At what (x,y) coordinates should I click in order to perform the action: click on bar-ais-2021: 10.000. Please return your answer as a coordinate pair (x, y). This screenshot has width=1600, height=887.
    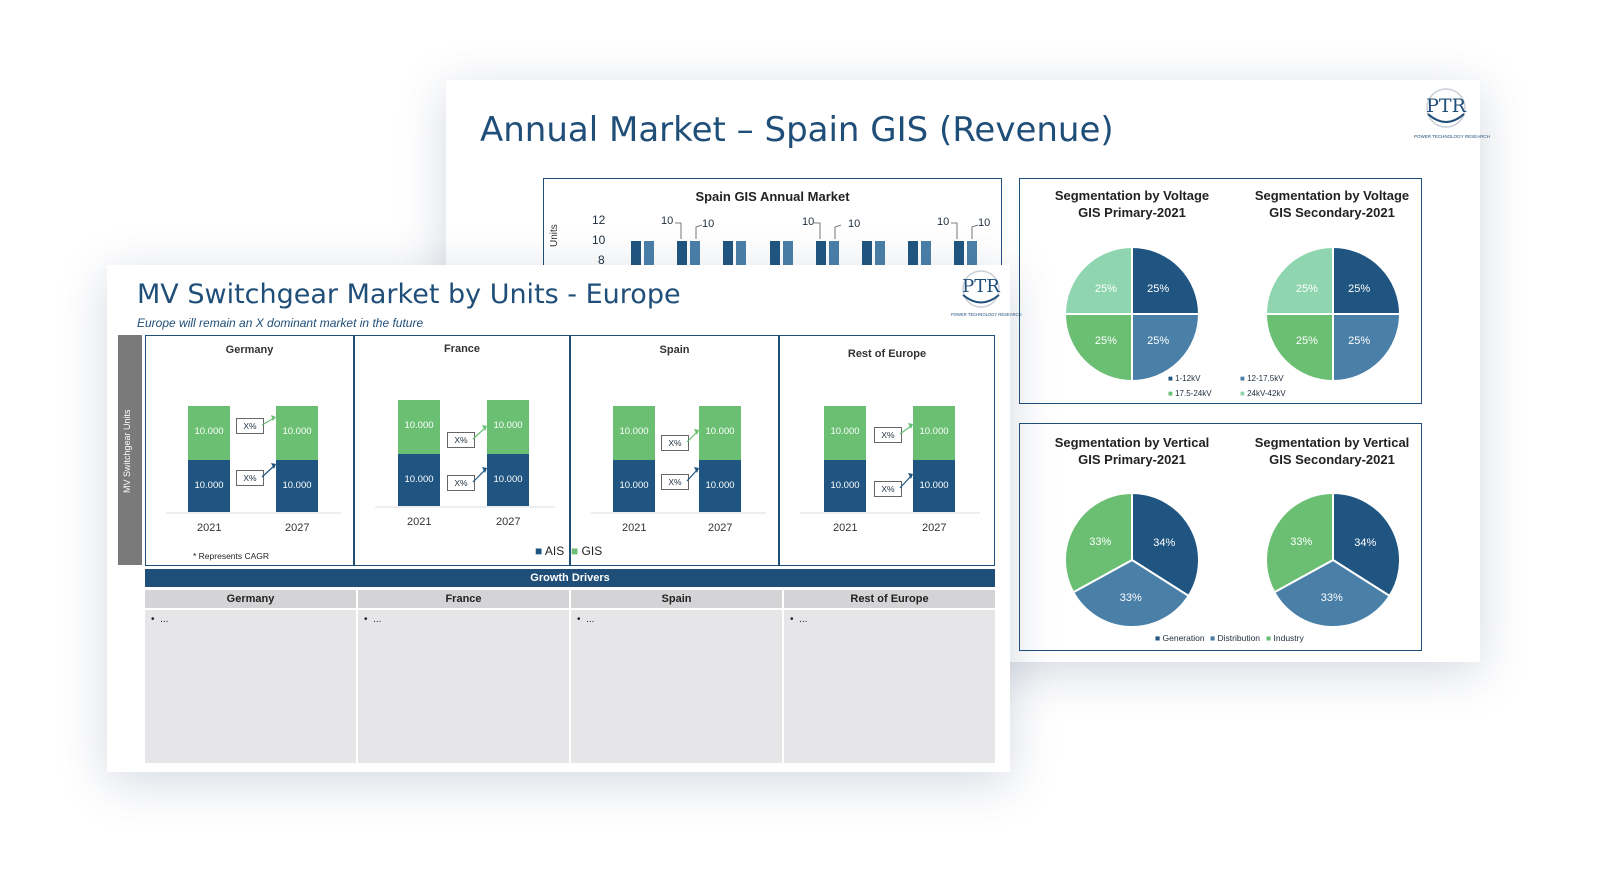
    Looking at the image, I should click on (419, 480).